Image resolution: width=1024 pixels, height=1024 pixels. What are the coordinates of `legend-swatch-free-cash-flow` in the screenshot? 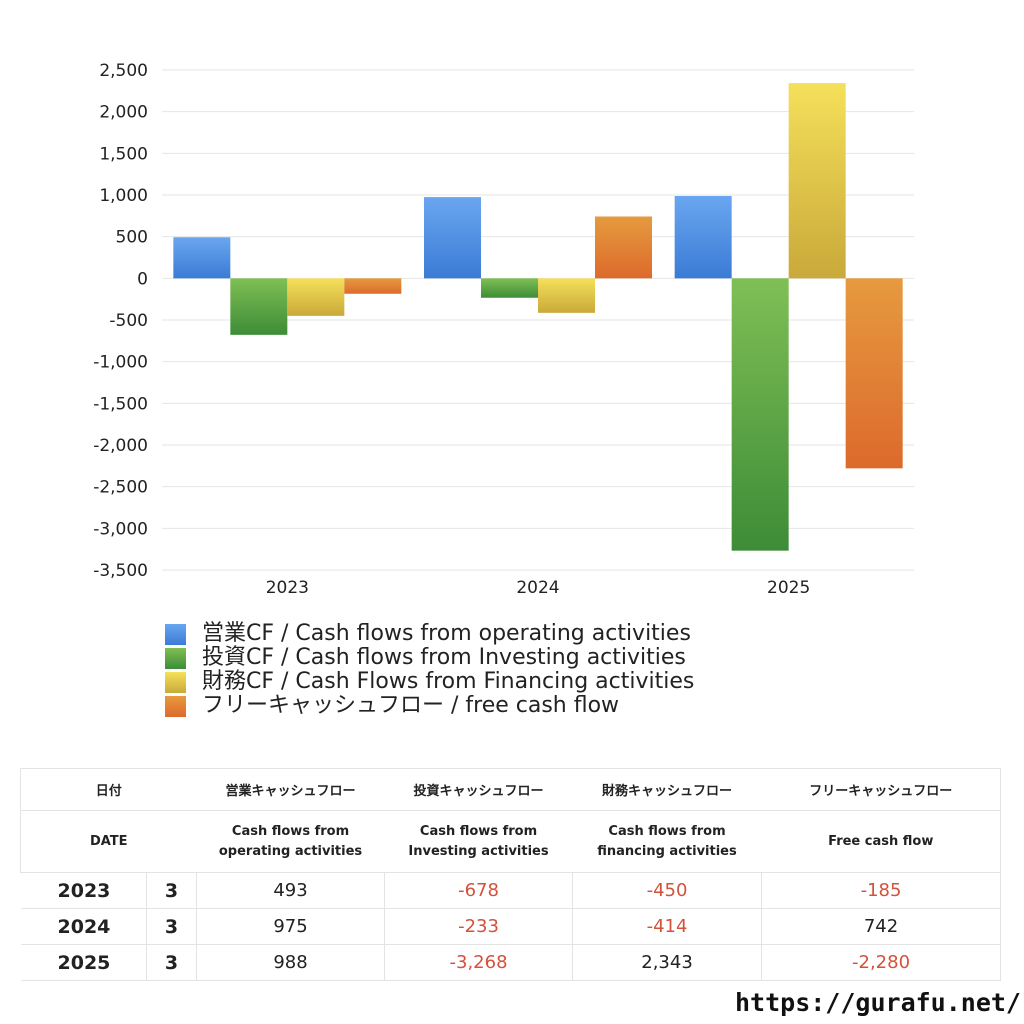 It's located at (175, 706).